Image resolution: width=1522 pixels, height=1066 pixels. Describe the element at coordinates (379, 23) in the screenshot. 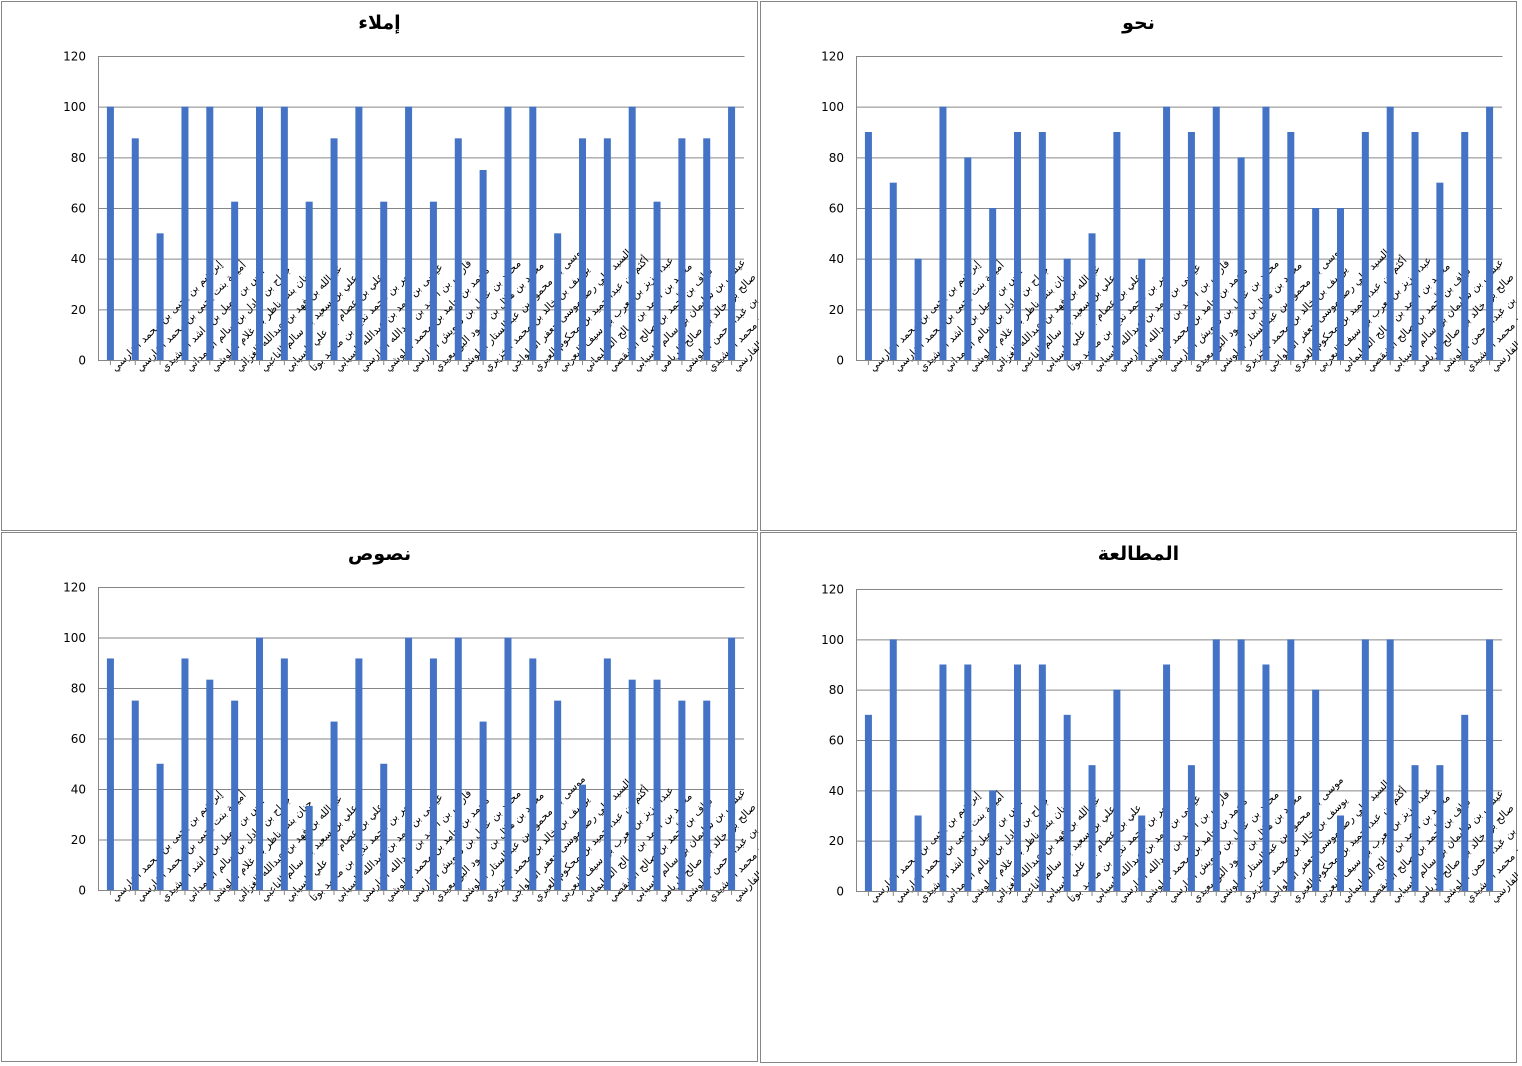

I see `chart-title: إملاء` at that location.